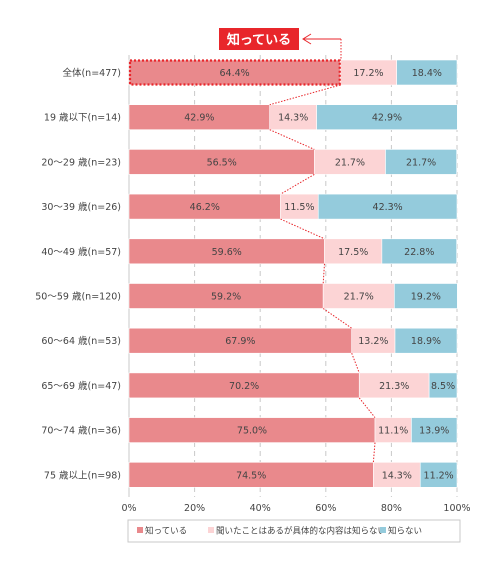 The height and width of the screenshot is (561, 489). I want to click on data-label: 59.2%, so click(226, 297).